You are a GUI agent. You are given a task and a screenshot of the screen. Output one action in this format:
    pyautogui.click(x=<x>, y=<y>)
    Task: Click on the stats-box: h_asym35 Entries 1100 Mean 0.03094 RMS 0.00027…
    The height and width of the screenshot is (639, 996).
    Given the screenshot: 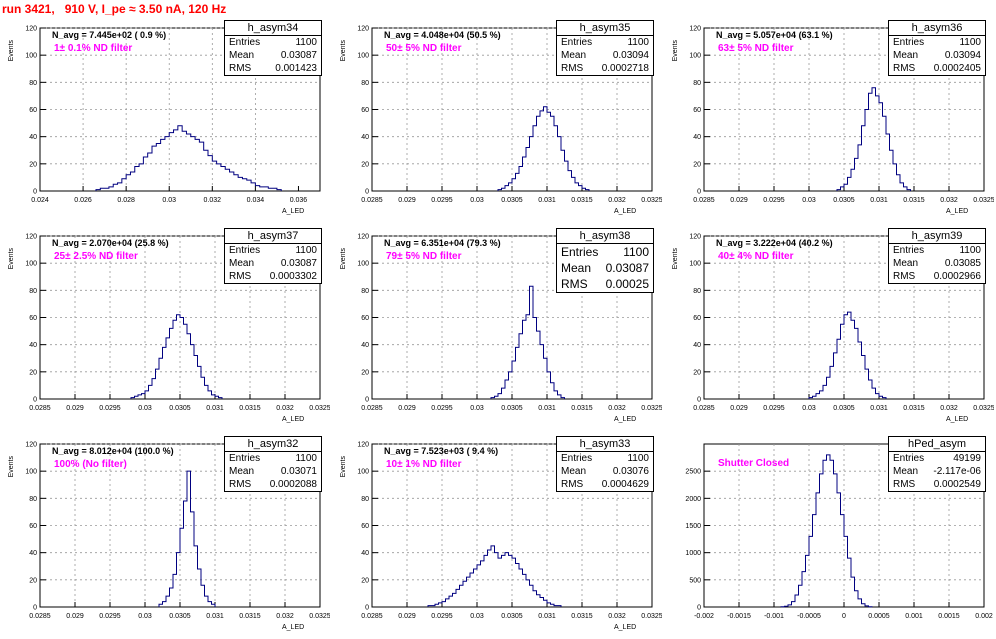 What is the action you would take?
    pyautogui.click(x=605, y=48)
    